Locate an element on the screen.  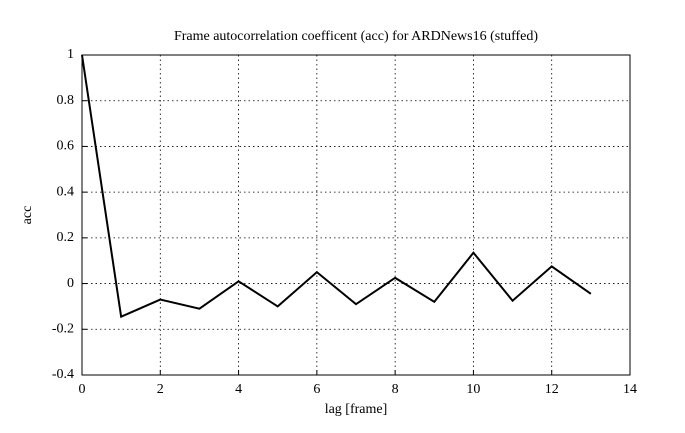
x-axis-label: lag [frame] is located at coordinates (356, 409).